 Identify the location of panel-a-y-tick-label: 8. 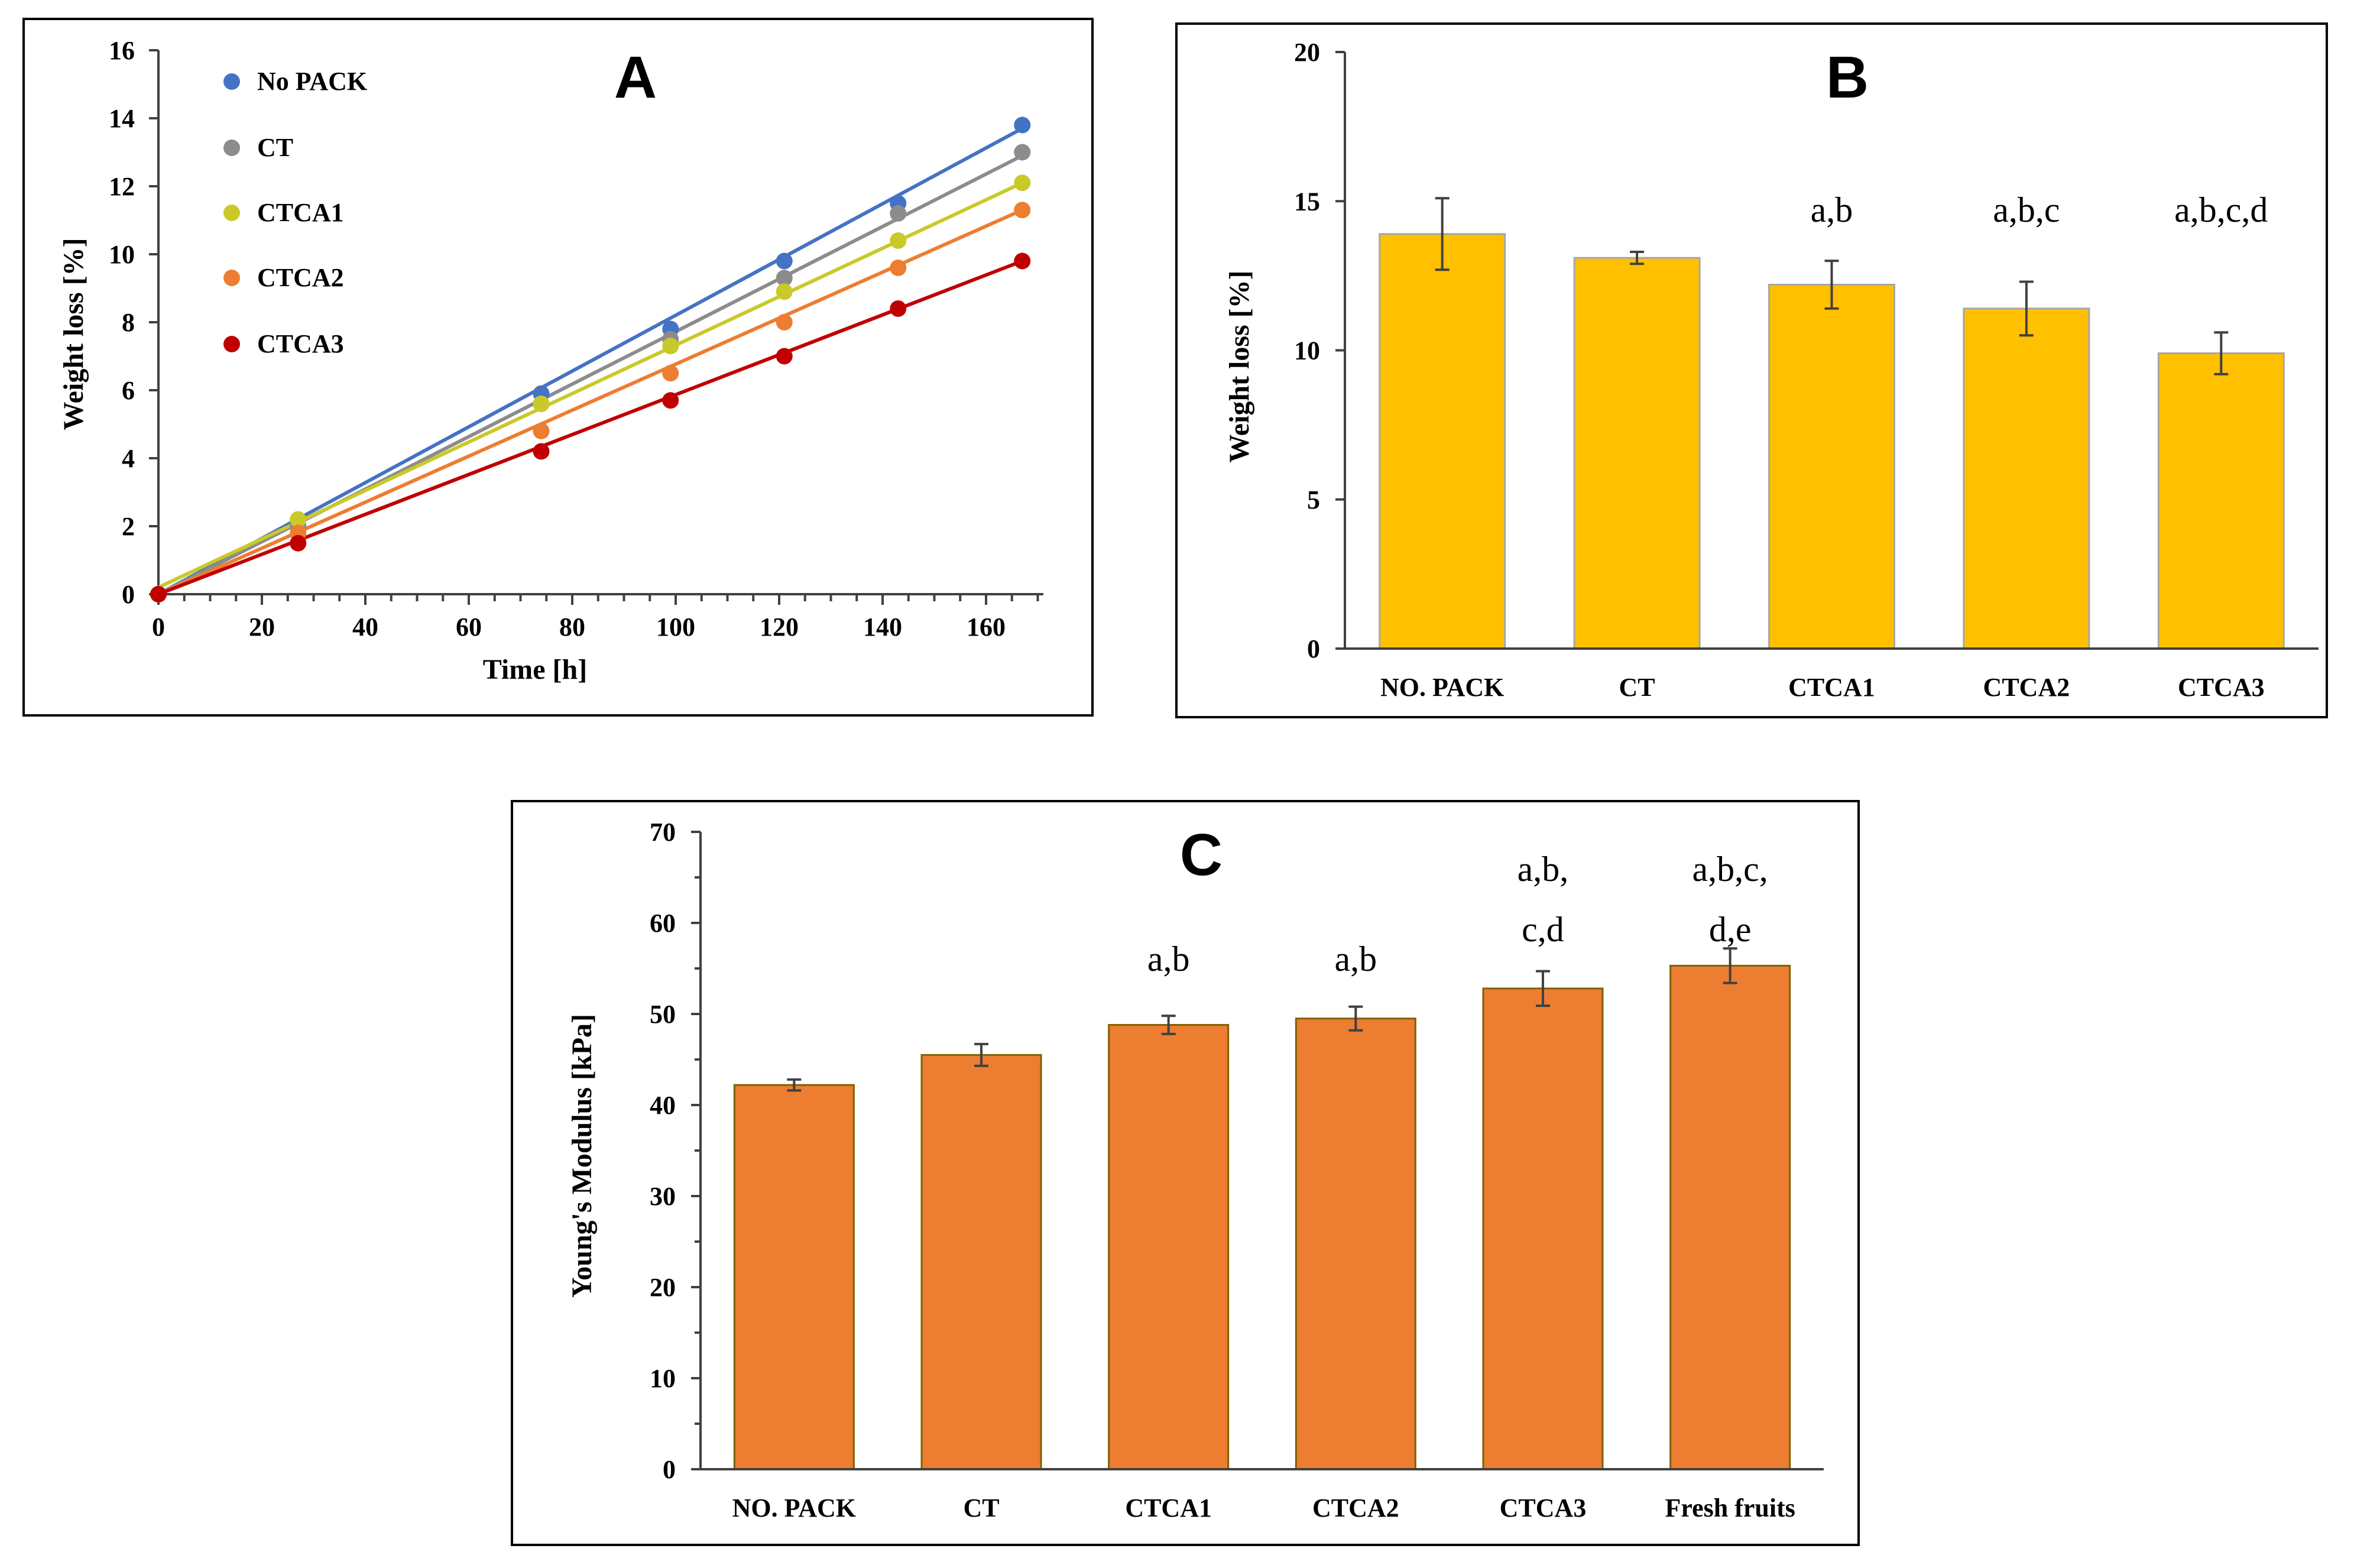
(128, 322).